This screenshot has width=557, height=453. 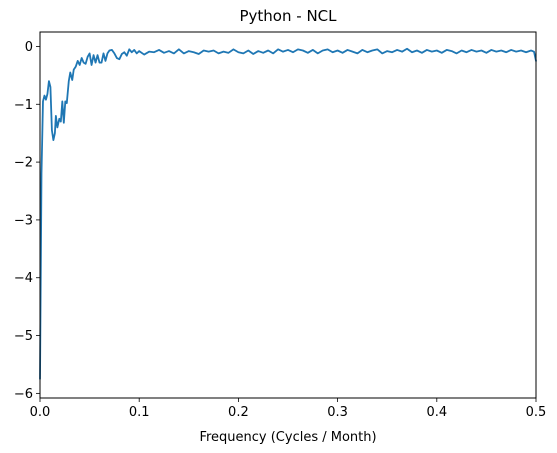 What do you see at coordinates (238, 412) in the screenshot?
I see `x-tick-label: 0.2` at bounding box center [238, 412].